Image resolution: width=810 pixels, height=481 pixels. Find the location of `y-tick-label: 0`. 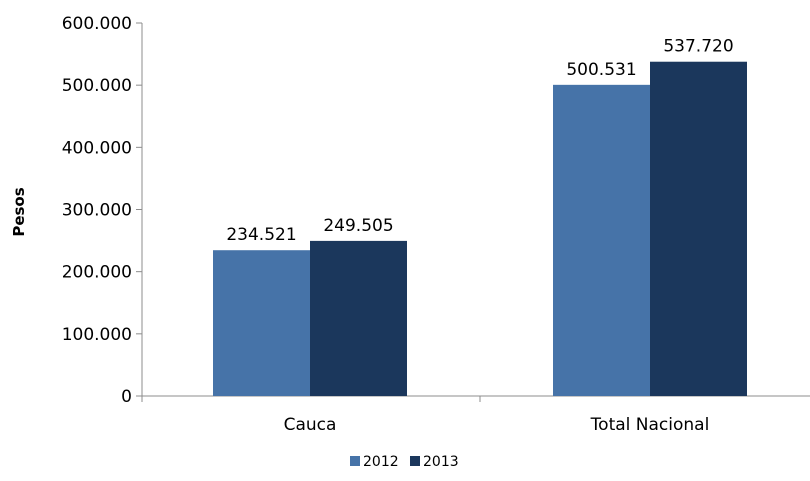

y-tick-label: 0 is located at coordinates (126, 397).